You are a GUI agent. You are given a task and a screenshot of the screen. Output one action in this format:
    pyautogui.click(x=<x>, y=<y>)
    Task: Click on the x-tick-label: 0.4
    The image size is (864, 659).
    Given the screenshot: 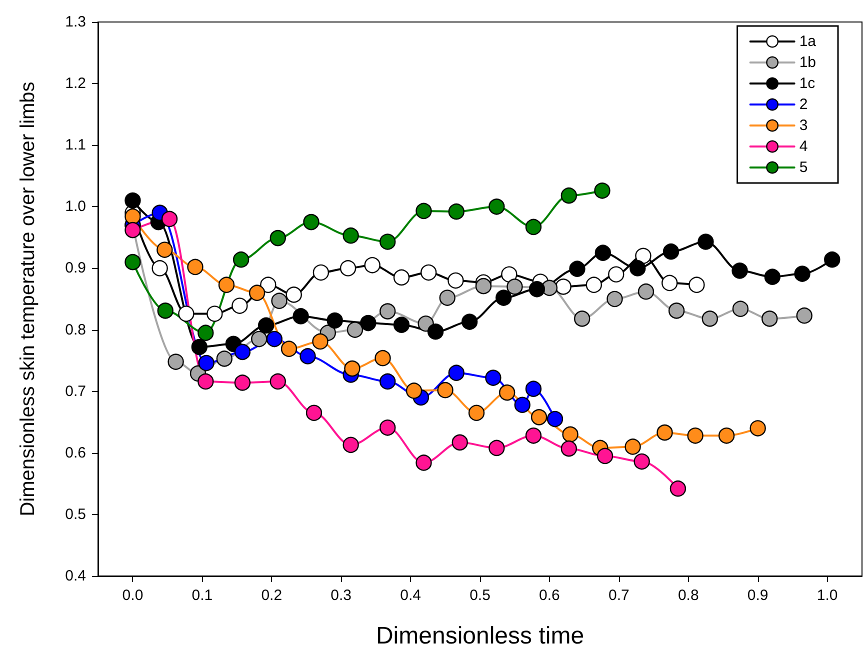 What is the action you would take?
    pyautogui.click(x=410, y=595)
    